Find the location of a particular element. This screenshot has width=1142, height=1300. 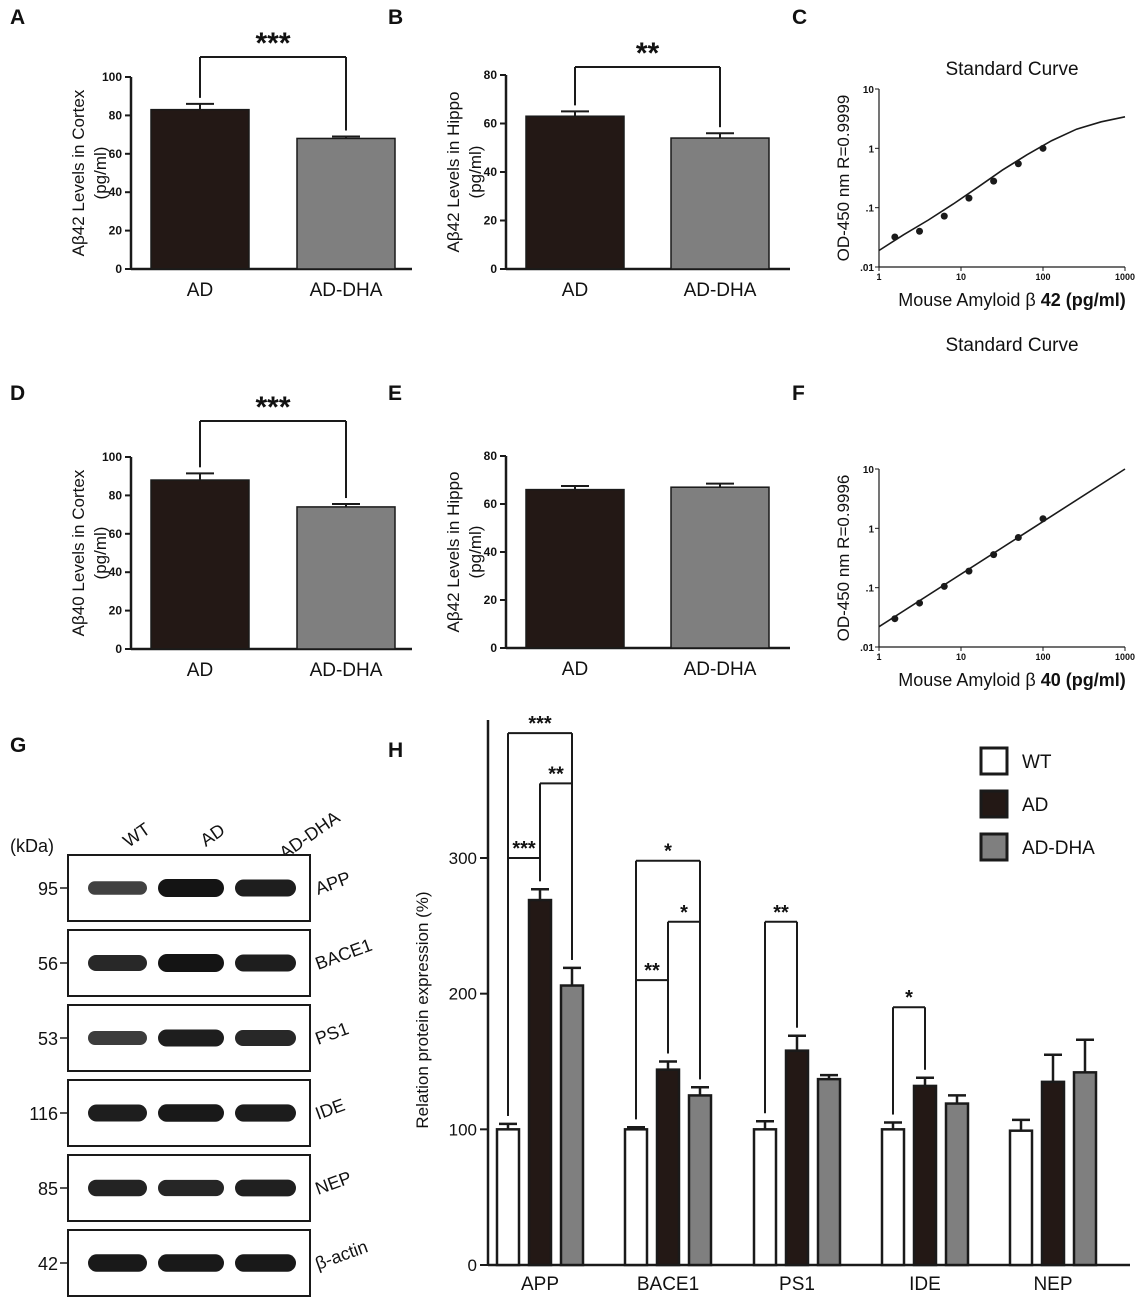

y-axis-label: OD-450 nm R=0.9996 is located at coordinates (843, 558).